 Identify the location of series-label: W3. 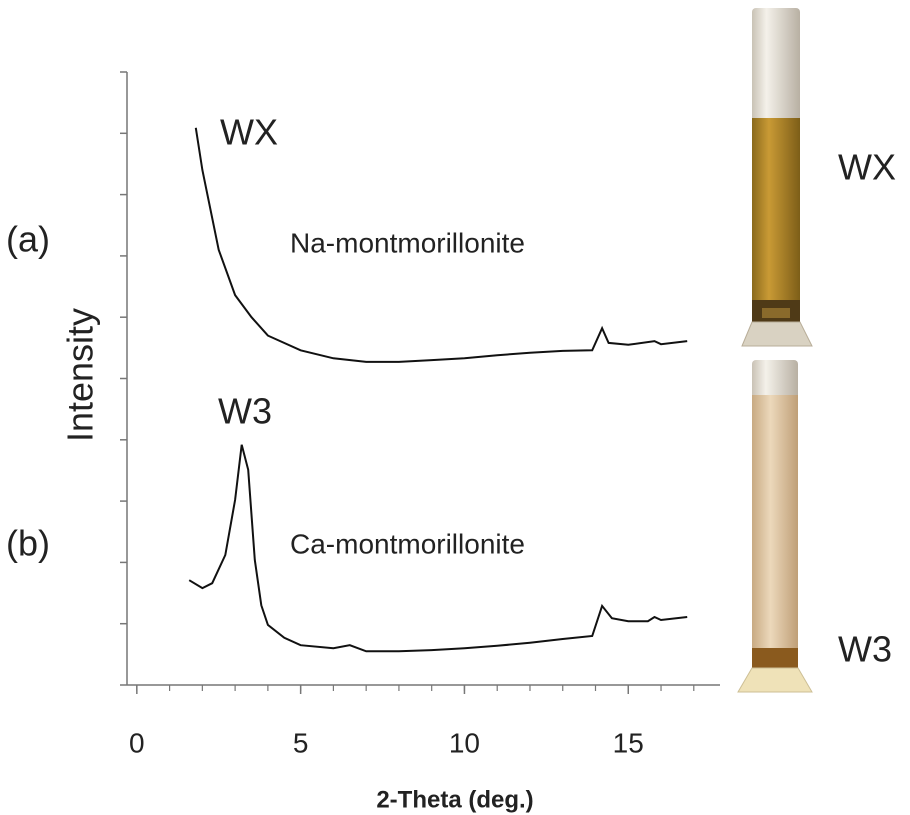
(245, 411).